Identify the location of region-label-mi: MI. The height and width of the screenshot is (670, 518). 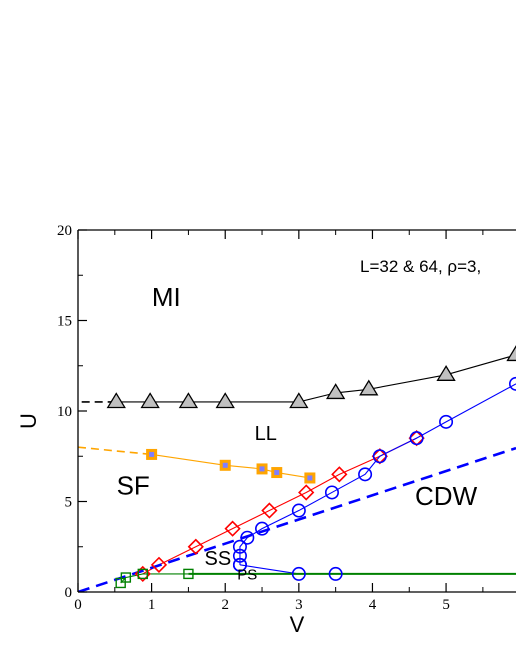
(166, 297).